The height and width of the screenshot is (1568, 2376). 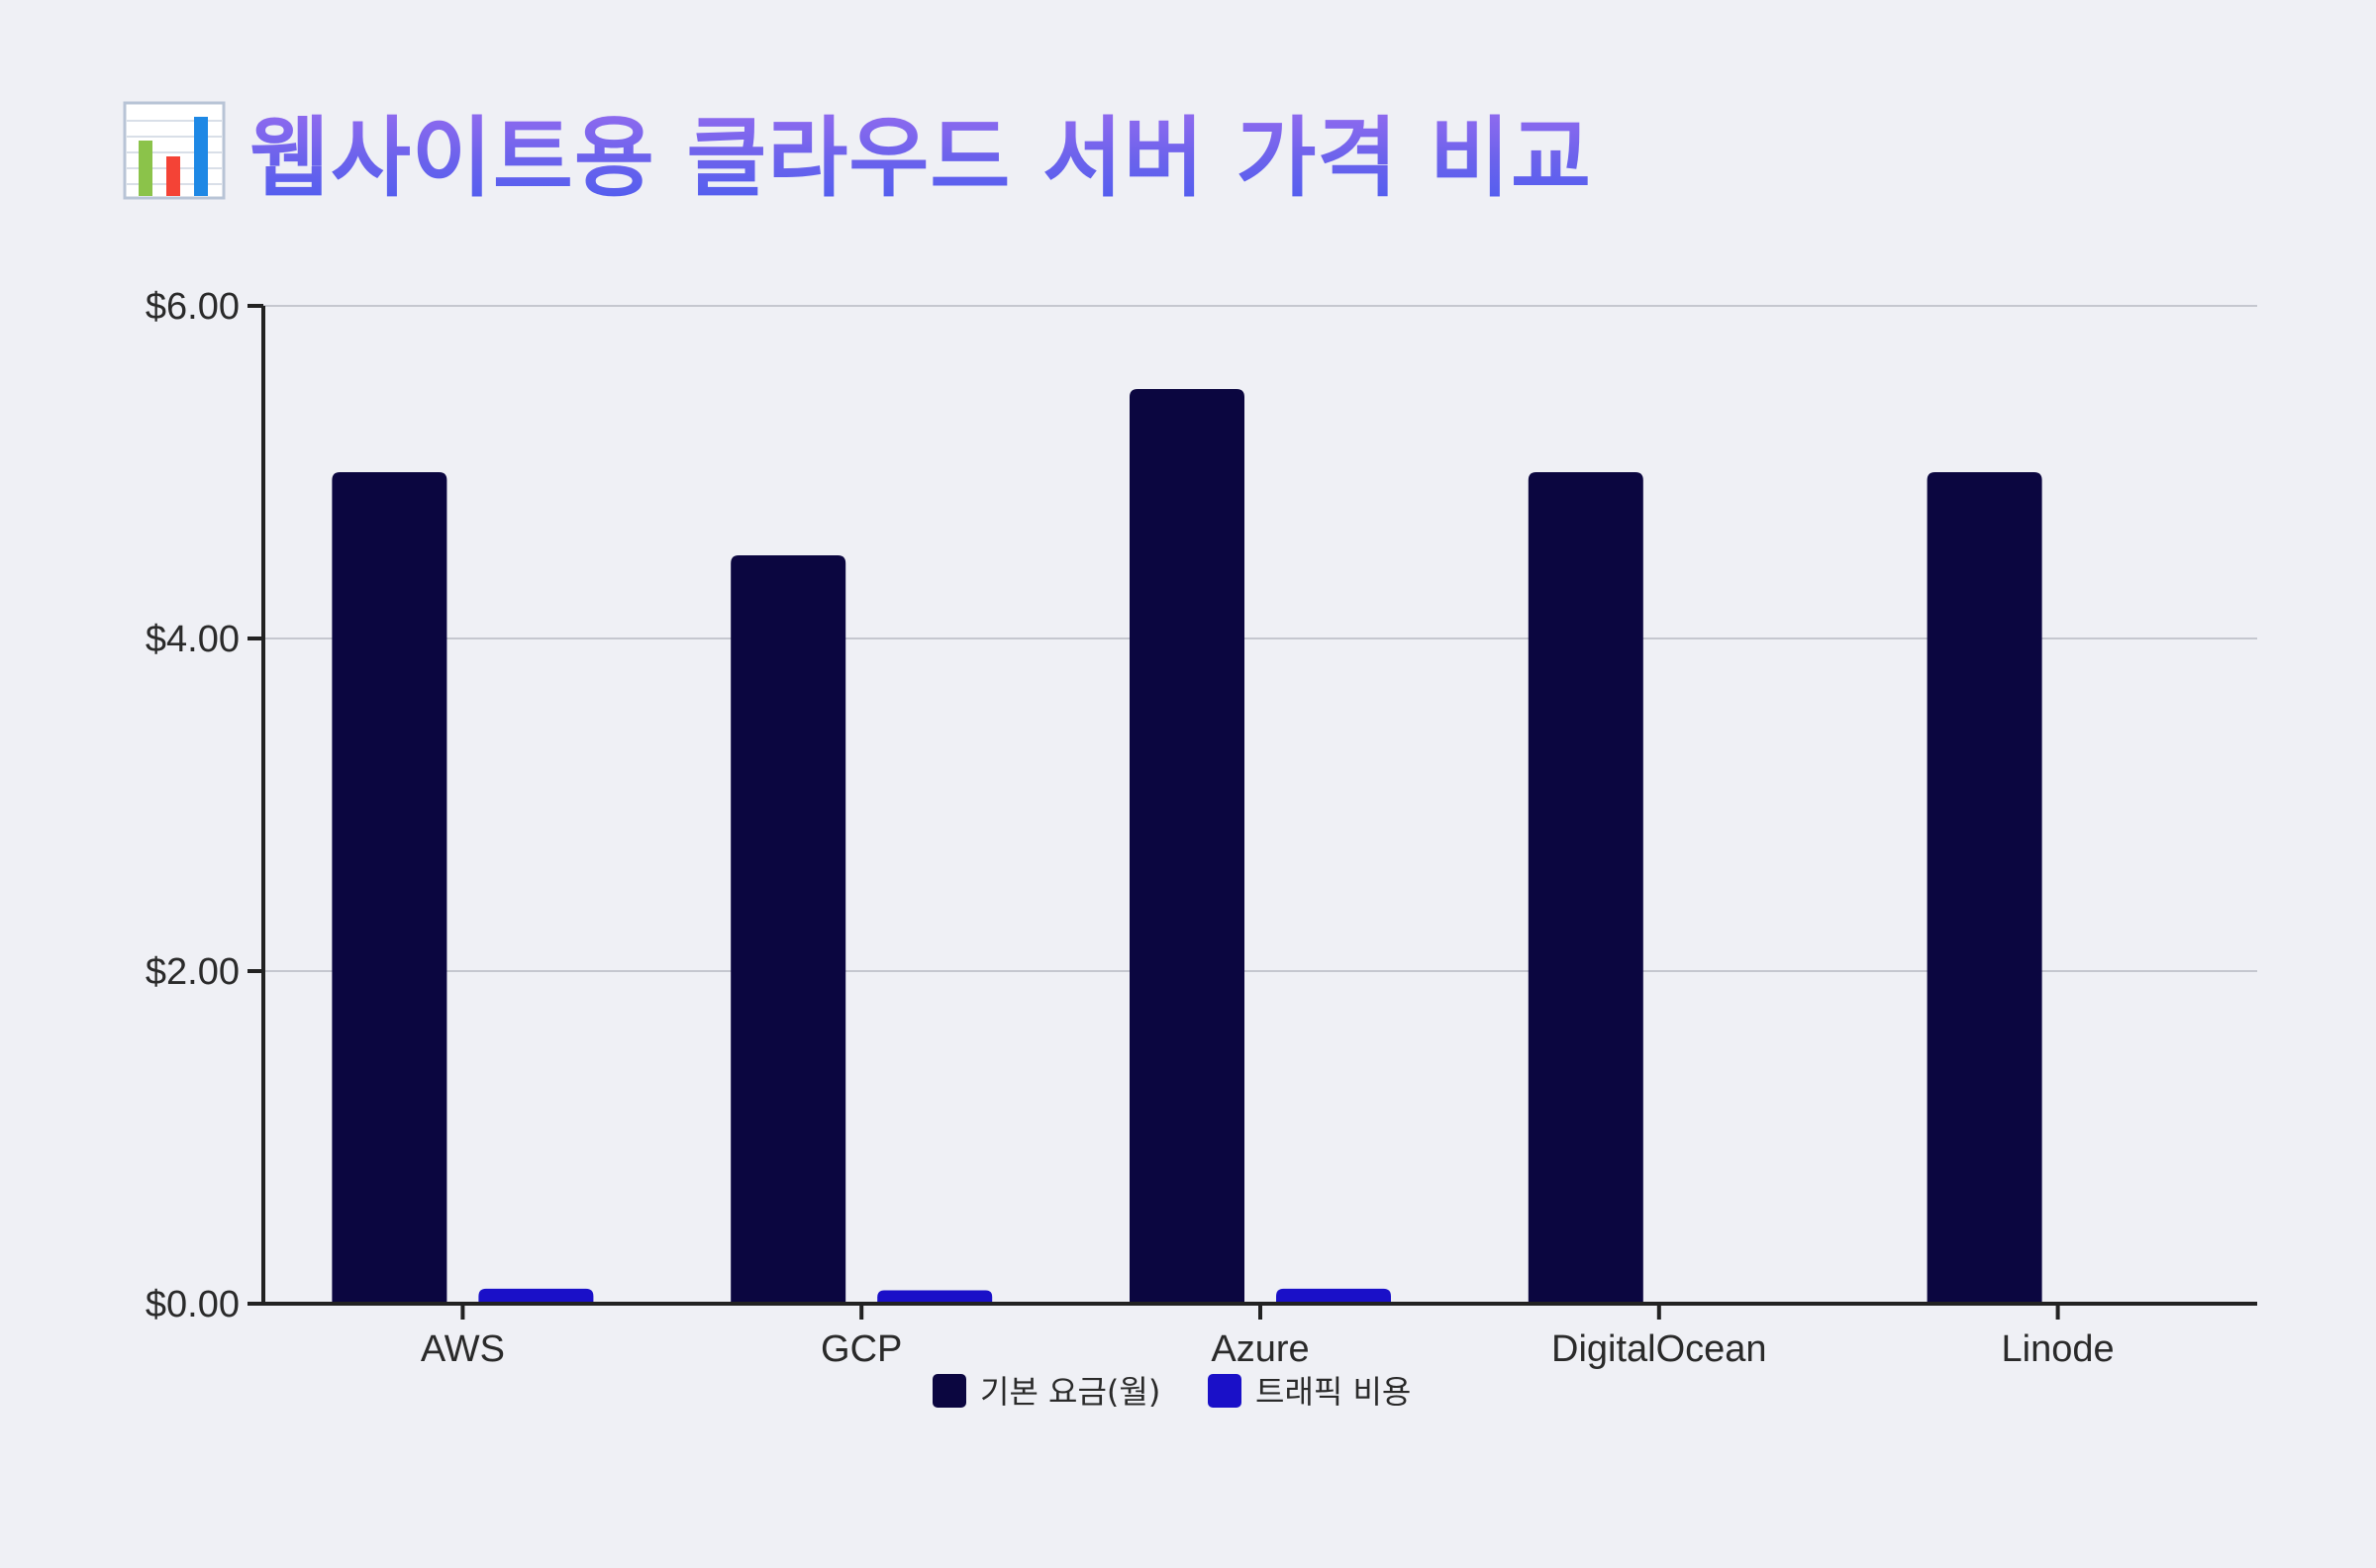 What do you see at coordinates (193, 639) in the screenshot?
I see `y-tick-label: $4.00` at bounding box center [193, 639].